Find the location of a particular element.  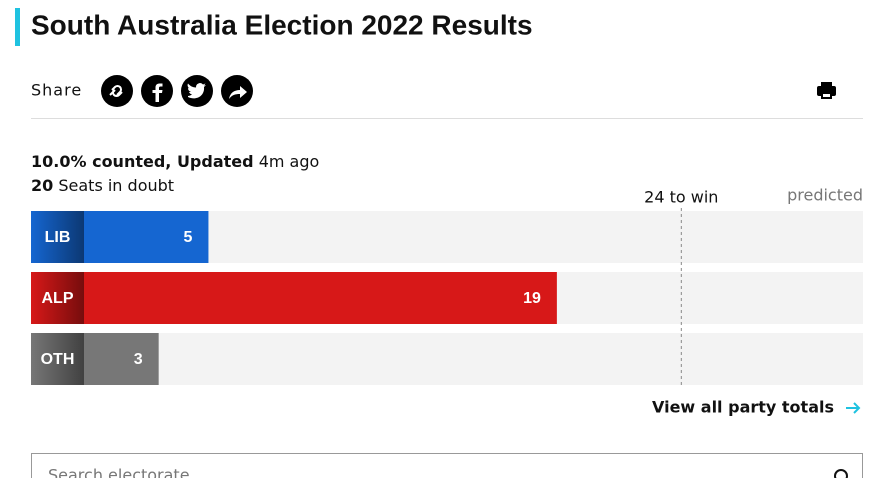

party-totals-link: View all party totals is located at coordinates (756, 407).